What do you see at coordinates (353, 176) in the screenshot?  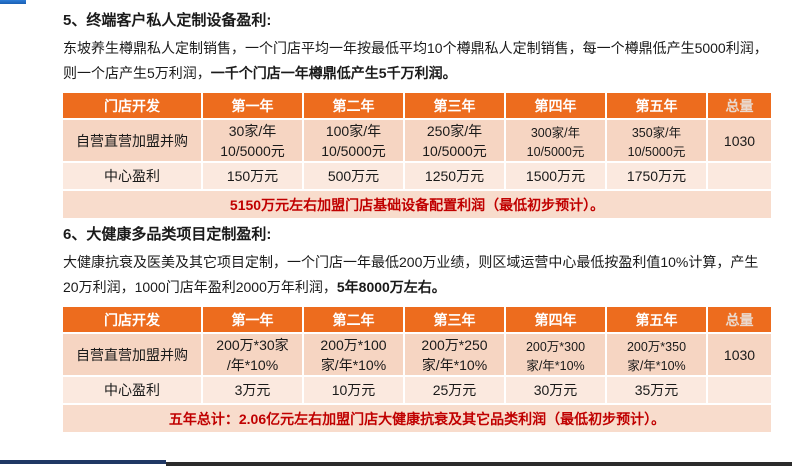 I see `table1-row2-cell: 500万元` at bounding box center [353, 176].